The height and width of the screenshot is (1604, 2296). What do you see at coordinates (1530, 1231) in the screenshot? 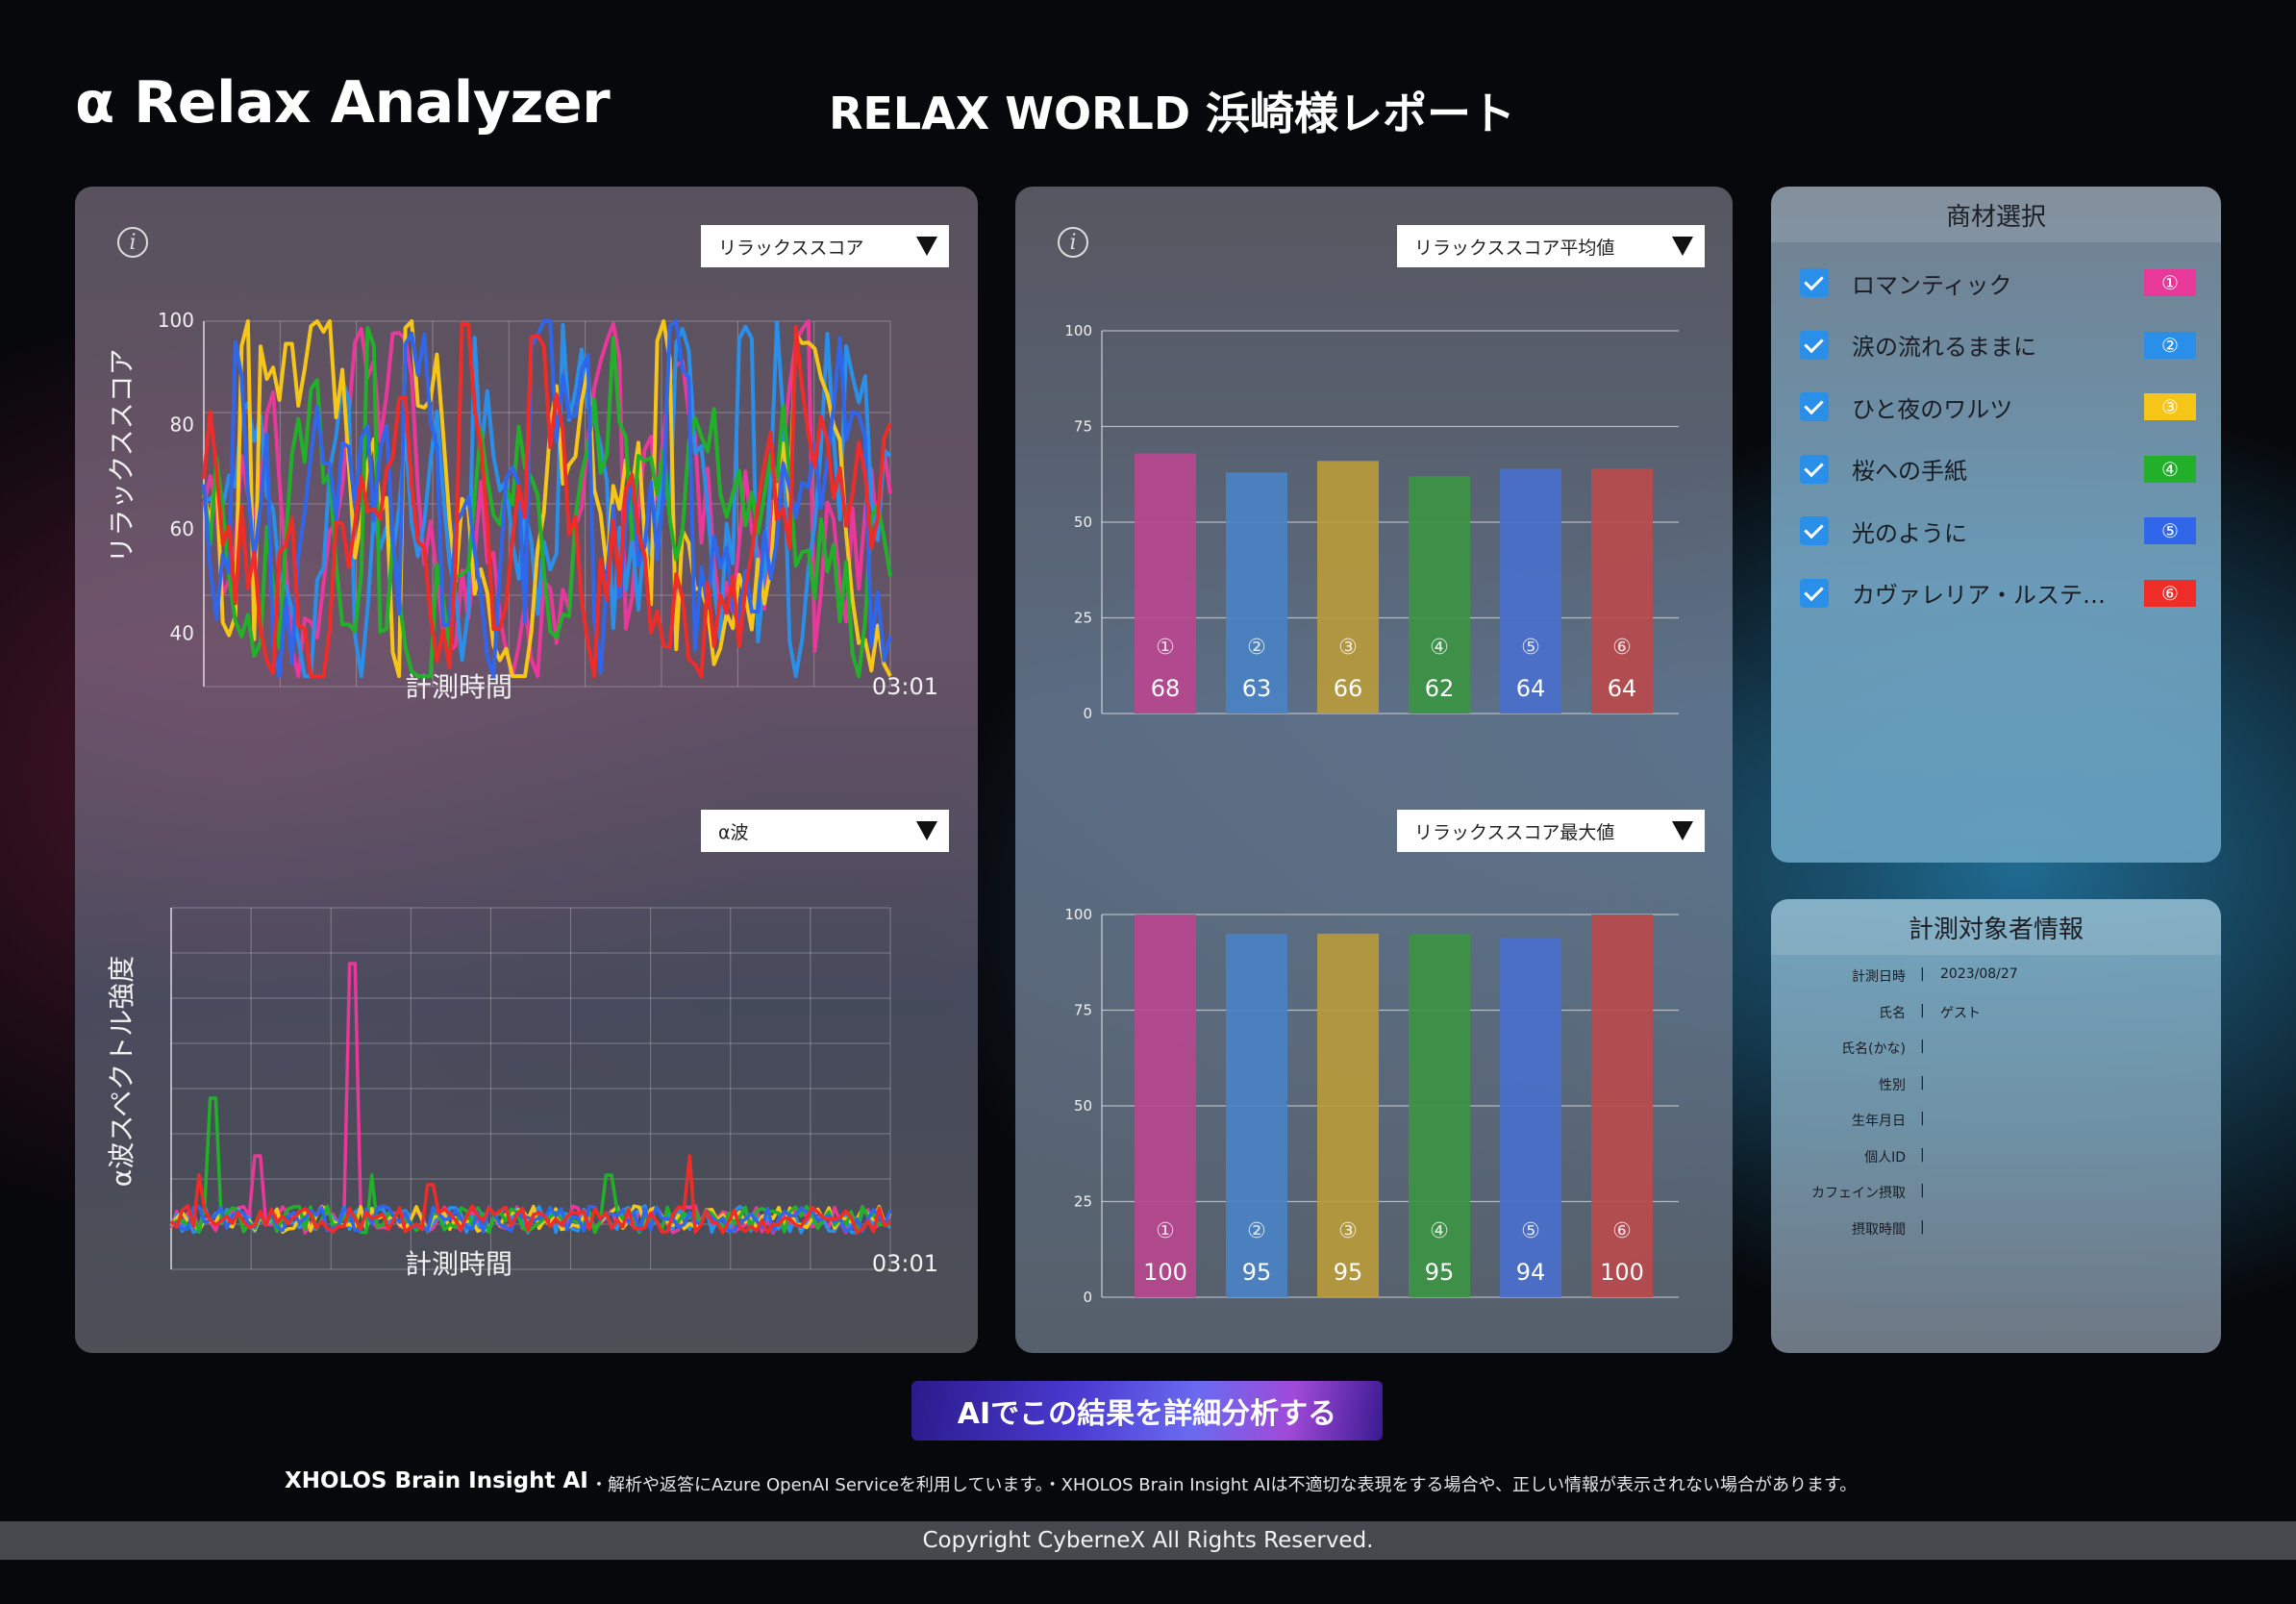
I see `bar-category-label: ⑤` at bounding box center [1530, 1231].